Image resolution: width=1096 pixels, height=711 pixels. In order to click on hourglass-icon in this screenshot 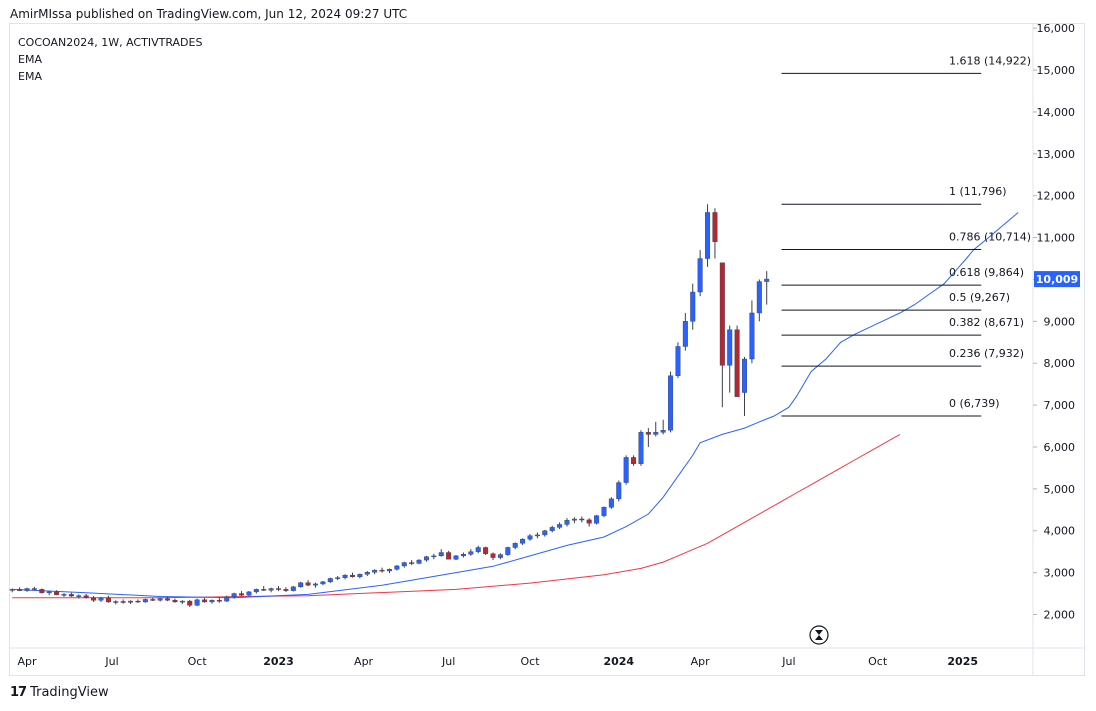, I will do `click(819, 635)`.